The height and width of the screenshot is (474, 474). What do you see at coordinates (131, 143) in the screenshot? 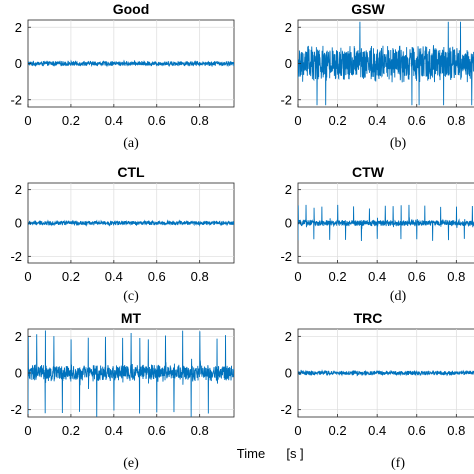
I see `panel-caption: (a)` at bounding box center [131, 143].